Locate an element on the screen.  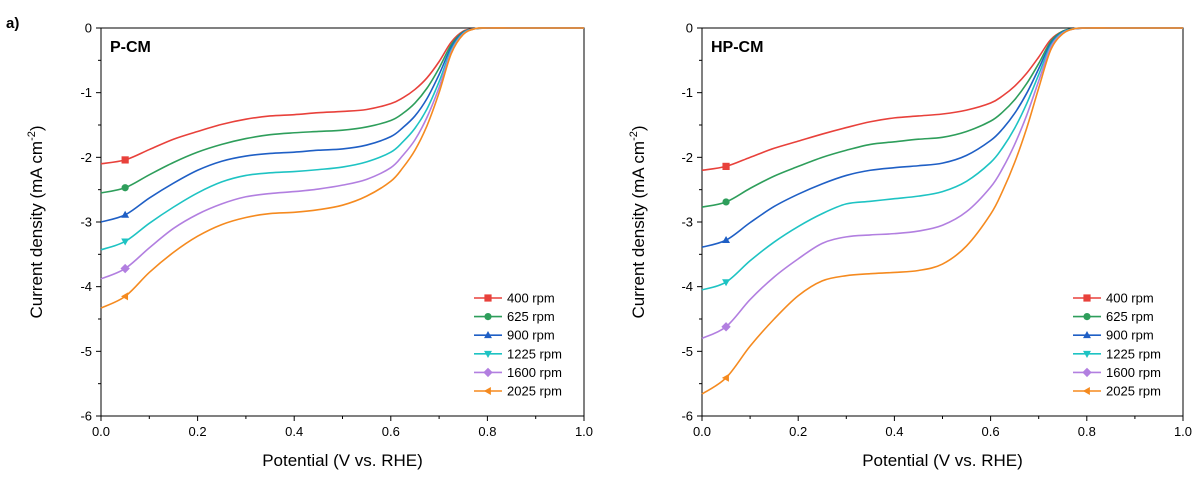
figure-label: a) is located at coordinates (12, 23).